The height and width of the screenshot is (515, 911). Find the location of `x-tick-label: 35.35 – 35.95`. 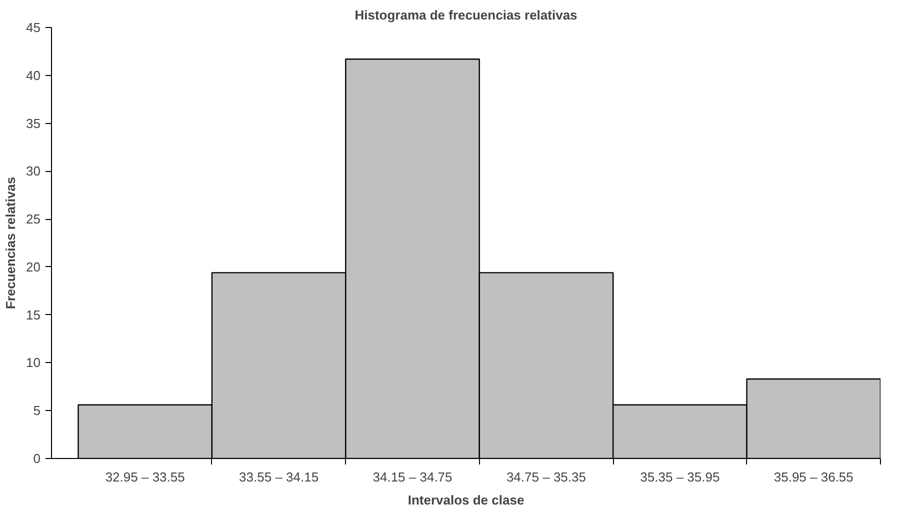

x-tick-label: 35.35 – 35.95 is located at coordinates (680, 477).